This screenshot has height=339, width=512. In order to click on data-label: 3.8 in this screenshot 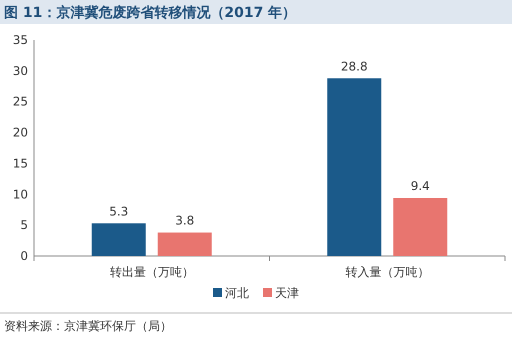, I will do `click(184, 221)`.